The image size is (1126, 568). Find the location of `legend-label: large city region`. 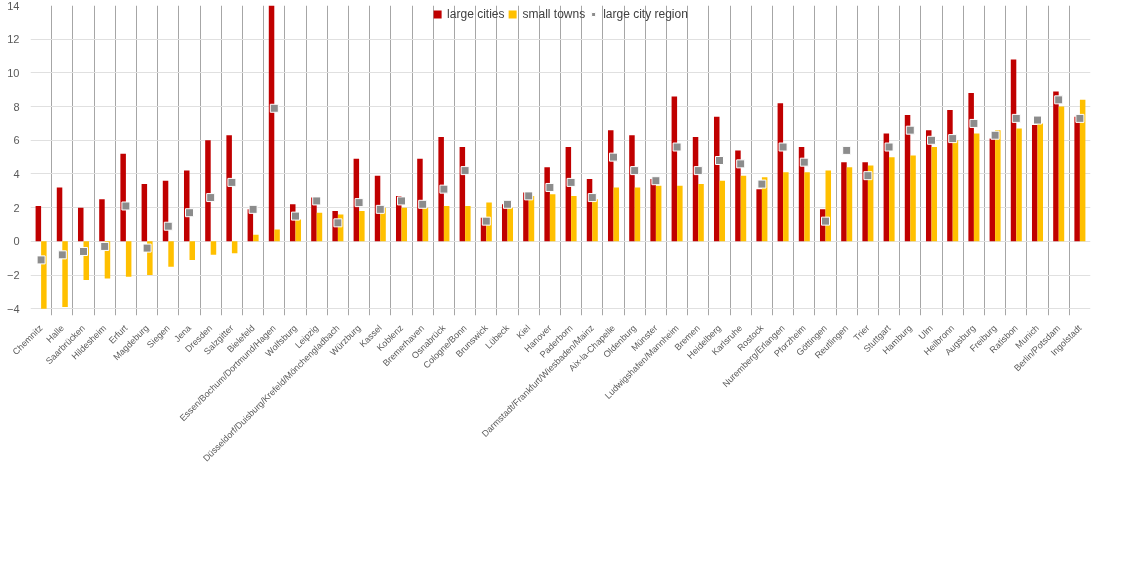

legend-label: large city region is located at coordinates (645, 14).